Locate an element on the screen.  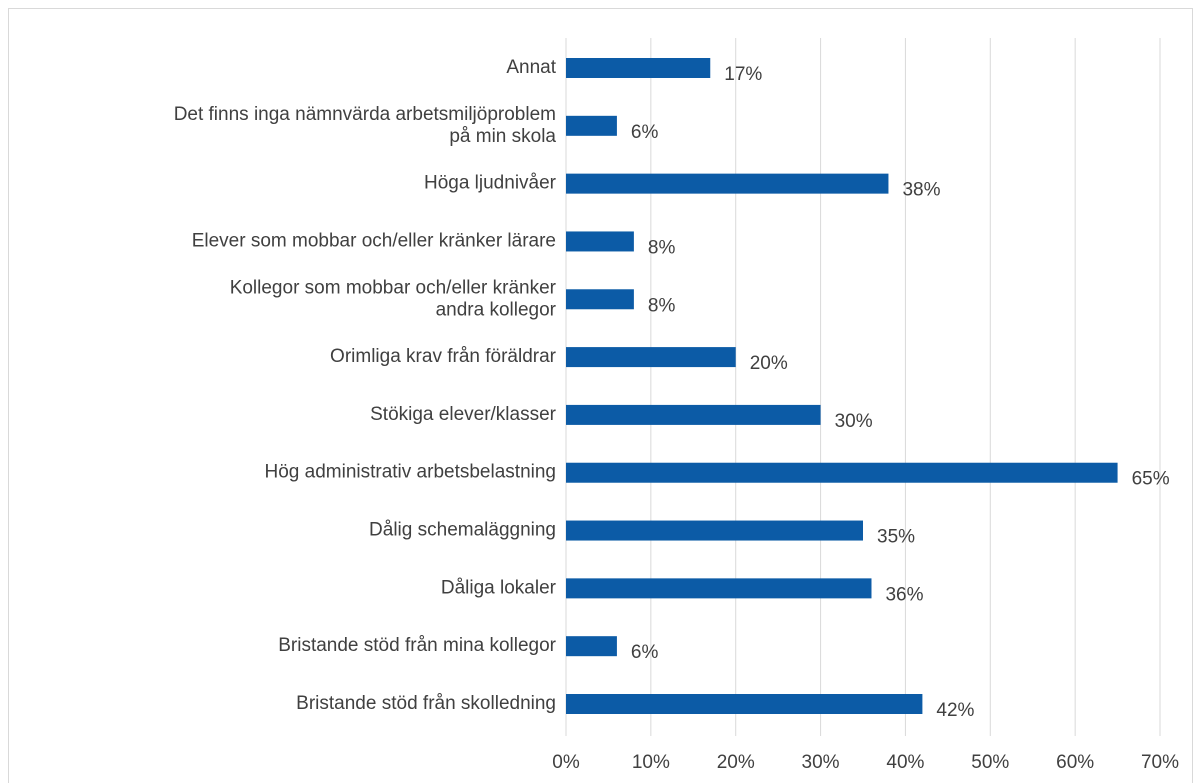
category-label: Stökiga elever/klasser is located at coordinates (463, 414).